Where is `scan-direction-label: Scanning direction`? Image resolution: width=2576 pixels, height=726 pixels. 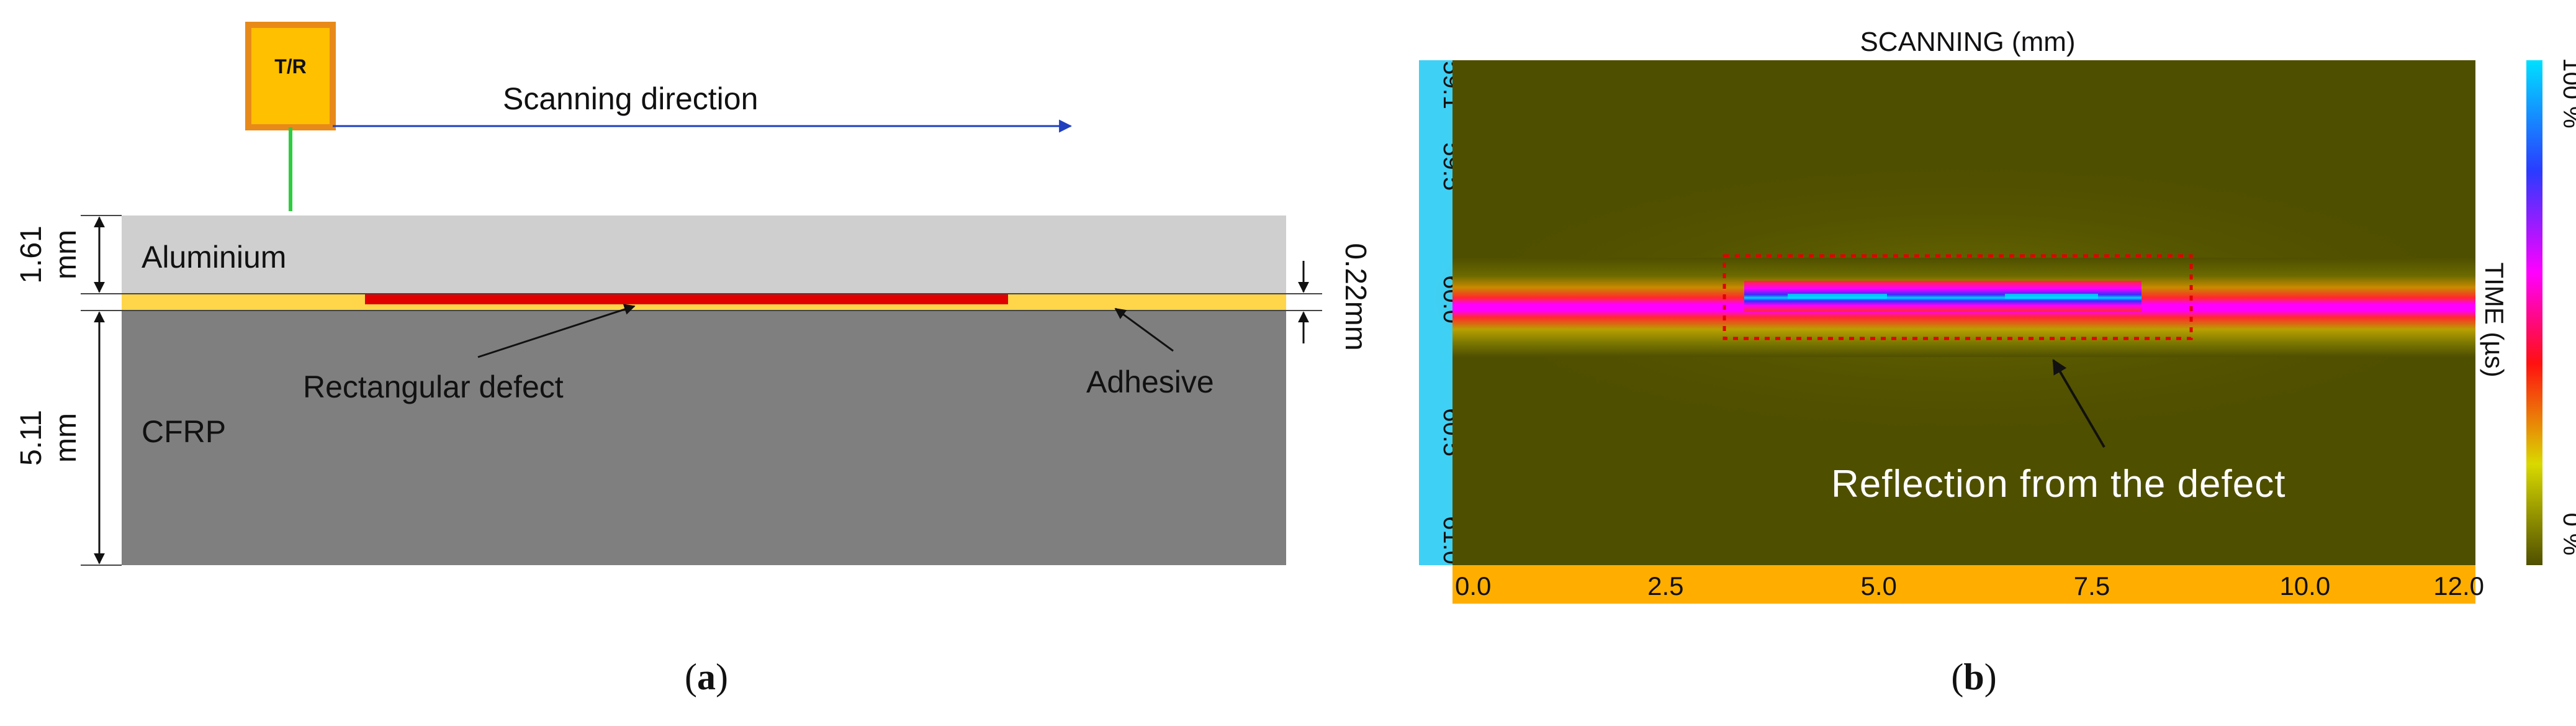 scan-direction-label: Scanning direction is located at coordinates (630, 98).